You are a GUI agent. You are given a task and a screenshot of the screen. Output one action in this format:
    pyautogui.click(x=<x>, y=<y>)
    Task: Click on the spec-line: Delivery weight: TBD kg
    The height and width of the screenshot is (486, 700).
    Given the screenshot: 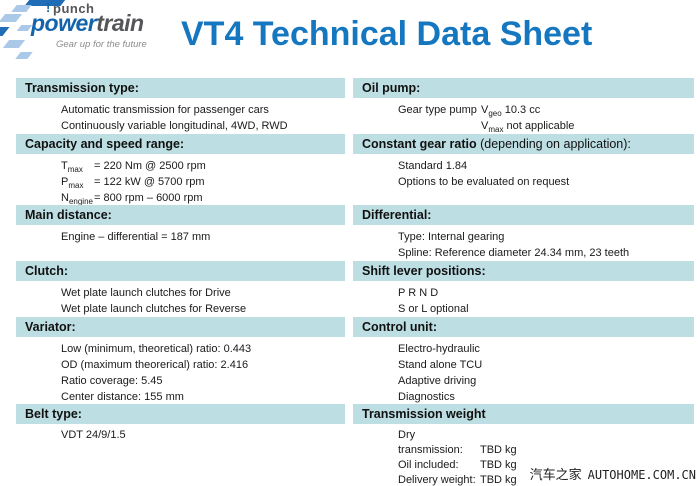 What is the action you would take?
    pyautogui.click(x=546, y=479)
    